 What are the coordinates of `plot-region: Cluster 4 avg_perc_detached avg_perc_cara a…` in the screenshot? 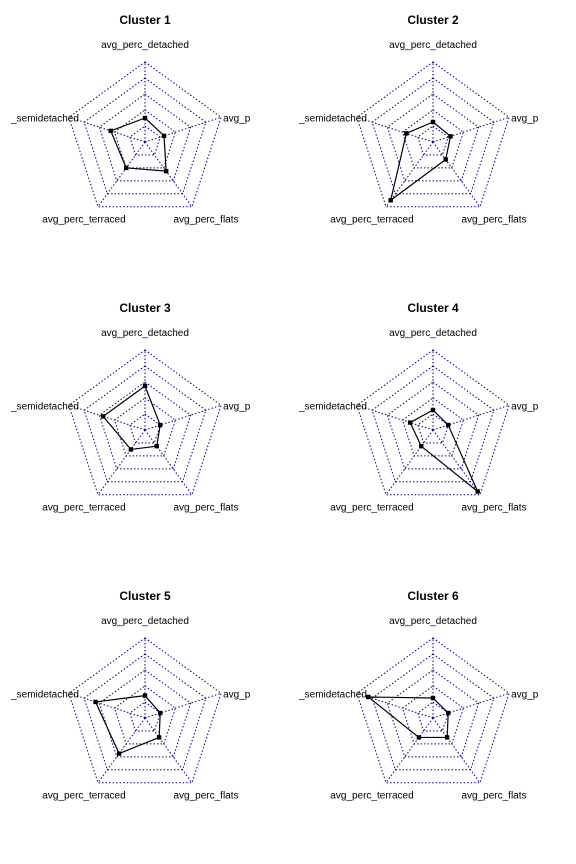 It's located at (413, 432).